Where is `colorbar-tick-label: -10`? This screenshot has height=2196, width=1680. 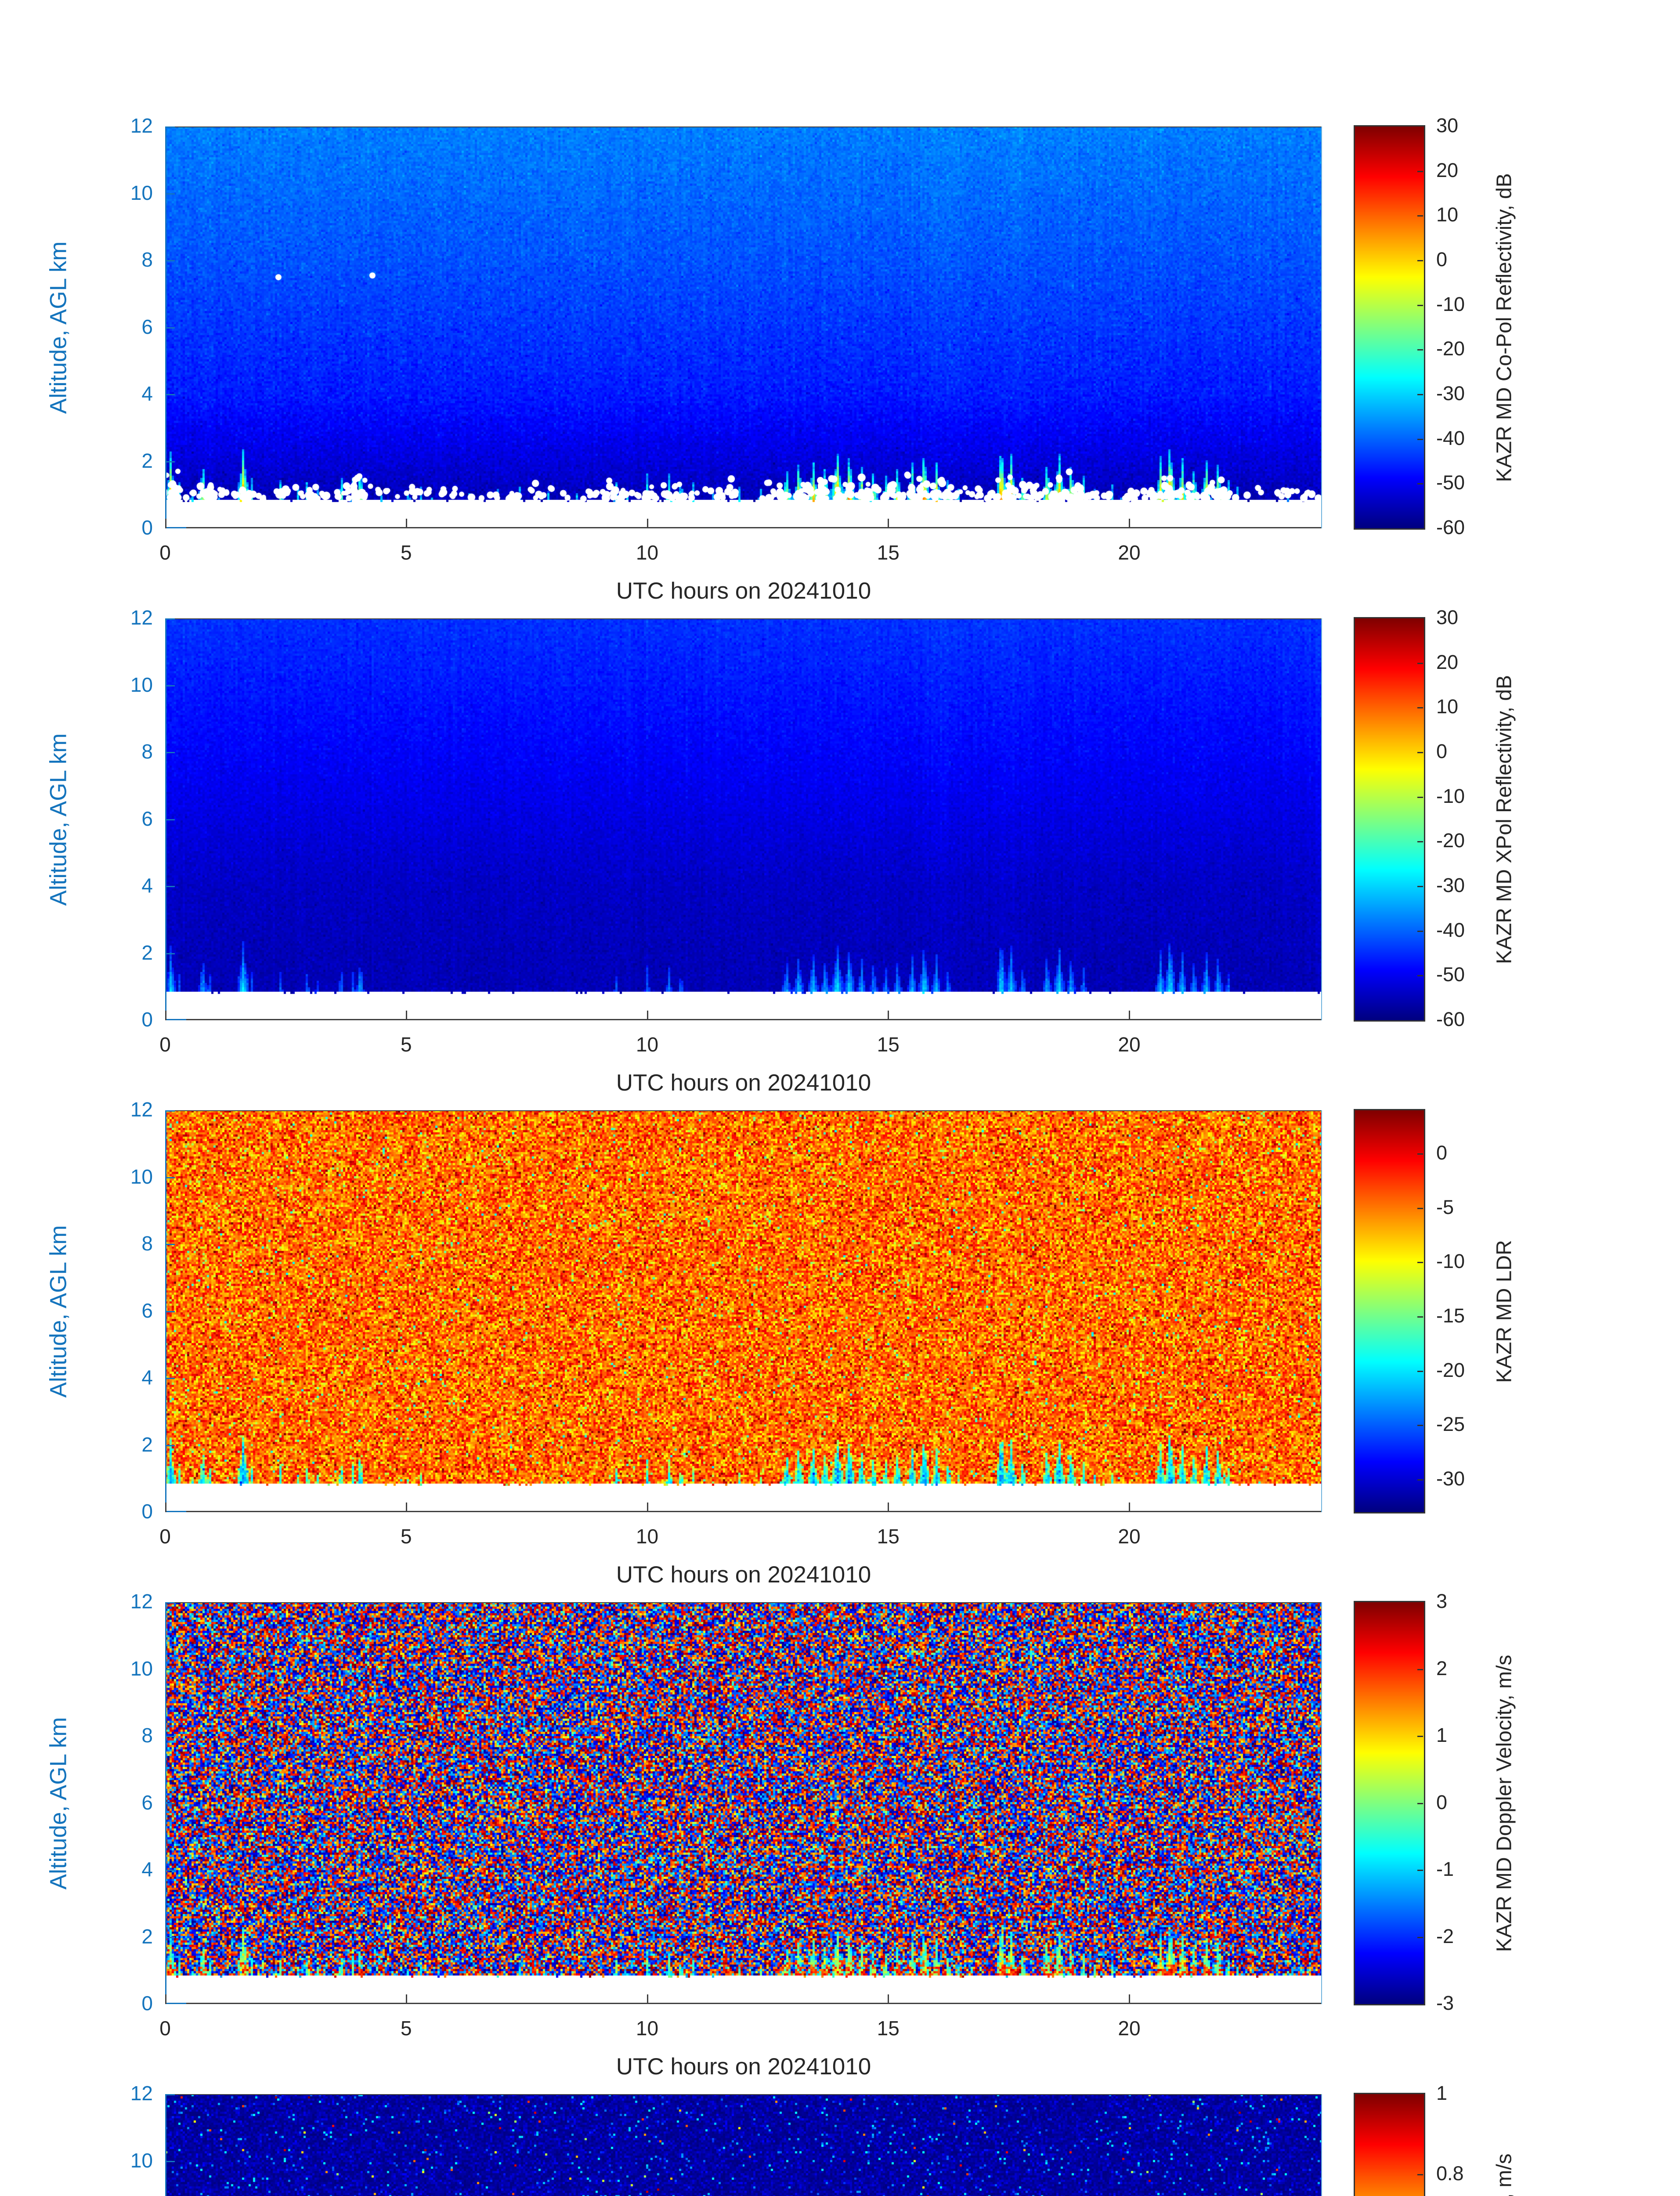
colorbar-tick-label: -10 is located at coordinates (1451, 1261).